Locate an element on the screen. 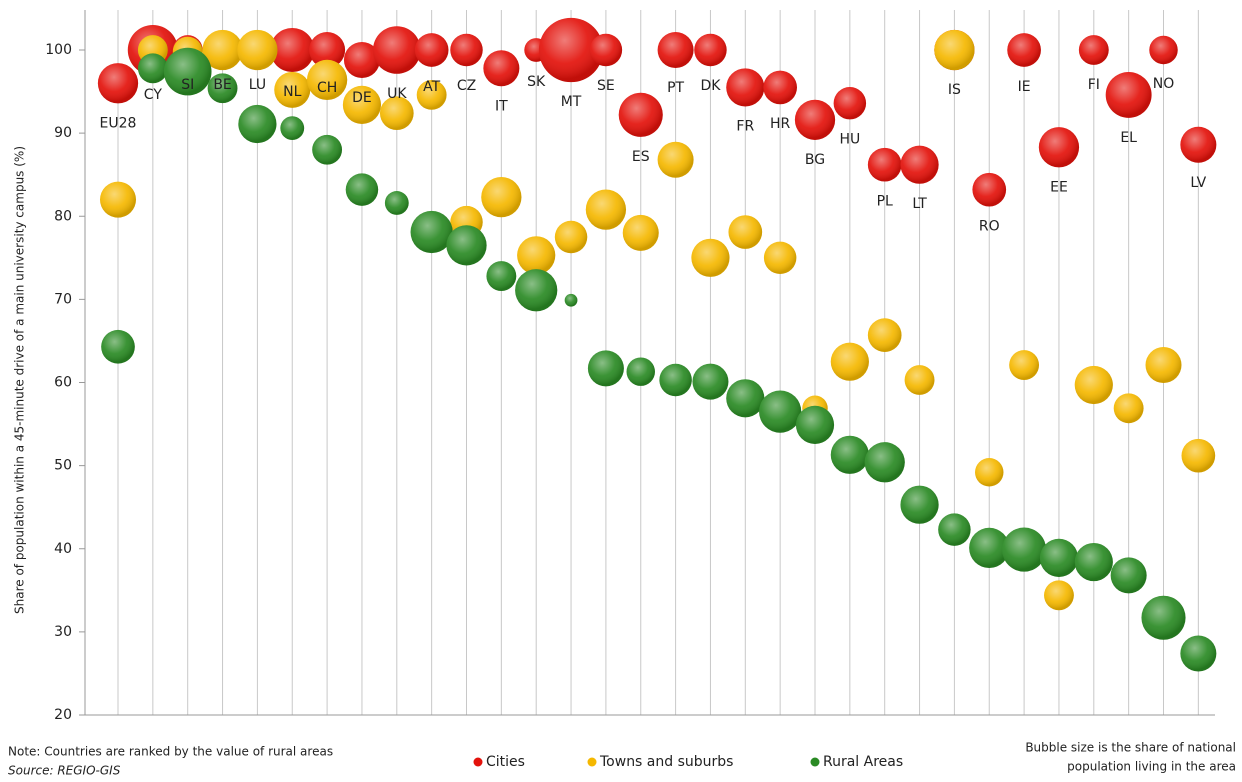 This screenshot has width=1242, height=782. y-tick-label: 50 is located at coordinates (63, 466).